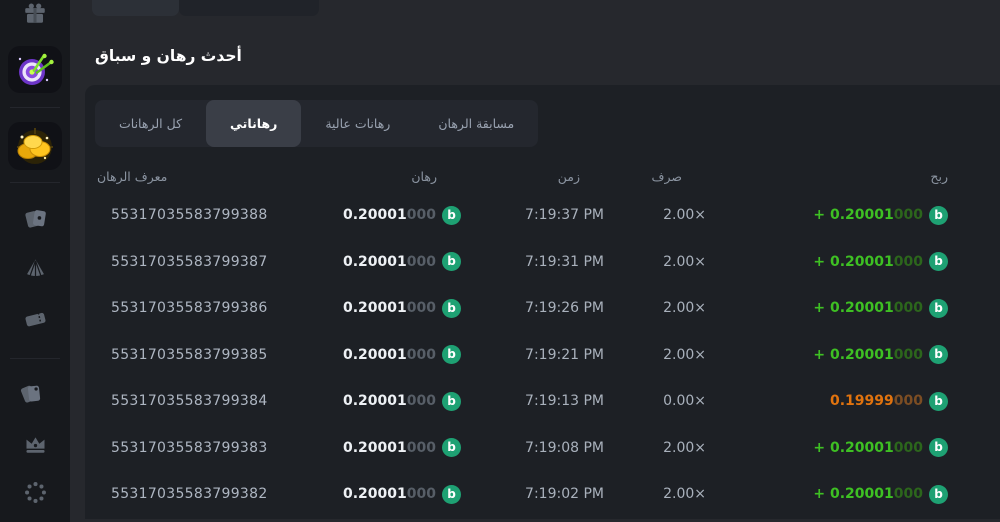 The image size is (1000, 522). What do you see at coordinates (564, 401) in the screenshot?
I see `bet-time: 7:19:13 PM` at bounding box center [564, 401].